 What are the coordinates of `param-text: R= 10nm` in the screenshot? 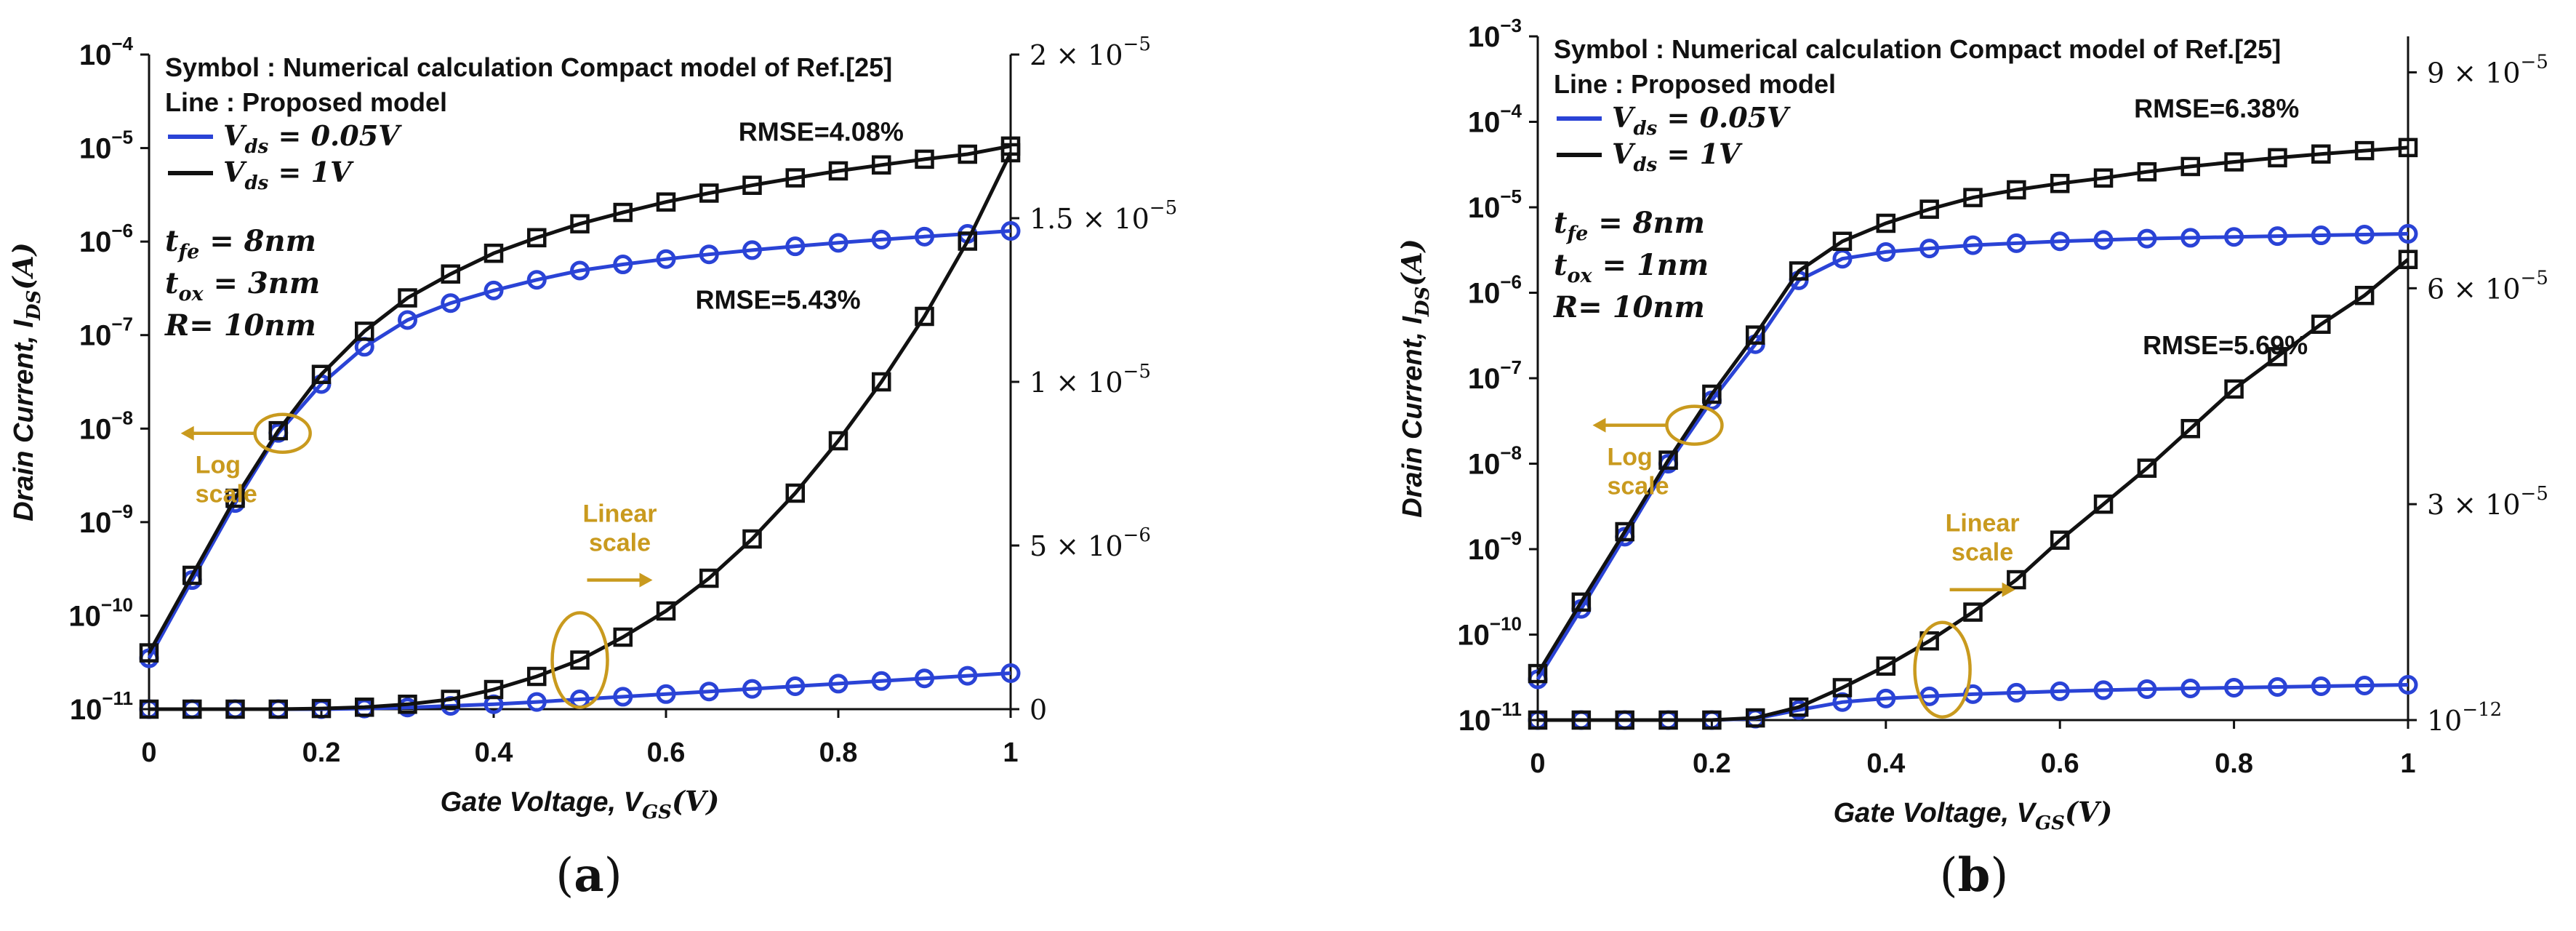 It's located at (240, 325).